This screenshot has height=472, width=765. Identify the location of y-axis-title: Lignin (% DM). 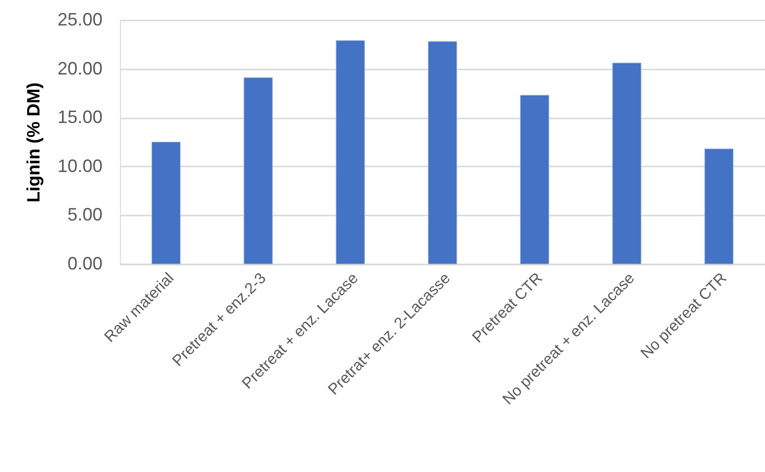
(33, 142).